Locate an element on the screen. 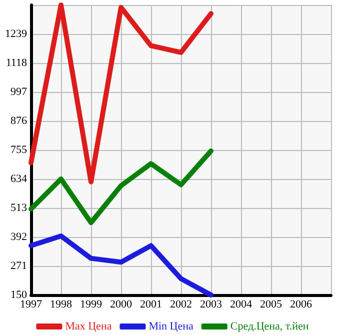  y-tick-label: 634 is located at coordinates (19, 179).